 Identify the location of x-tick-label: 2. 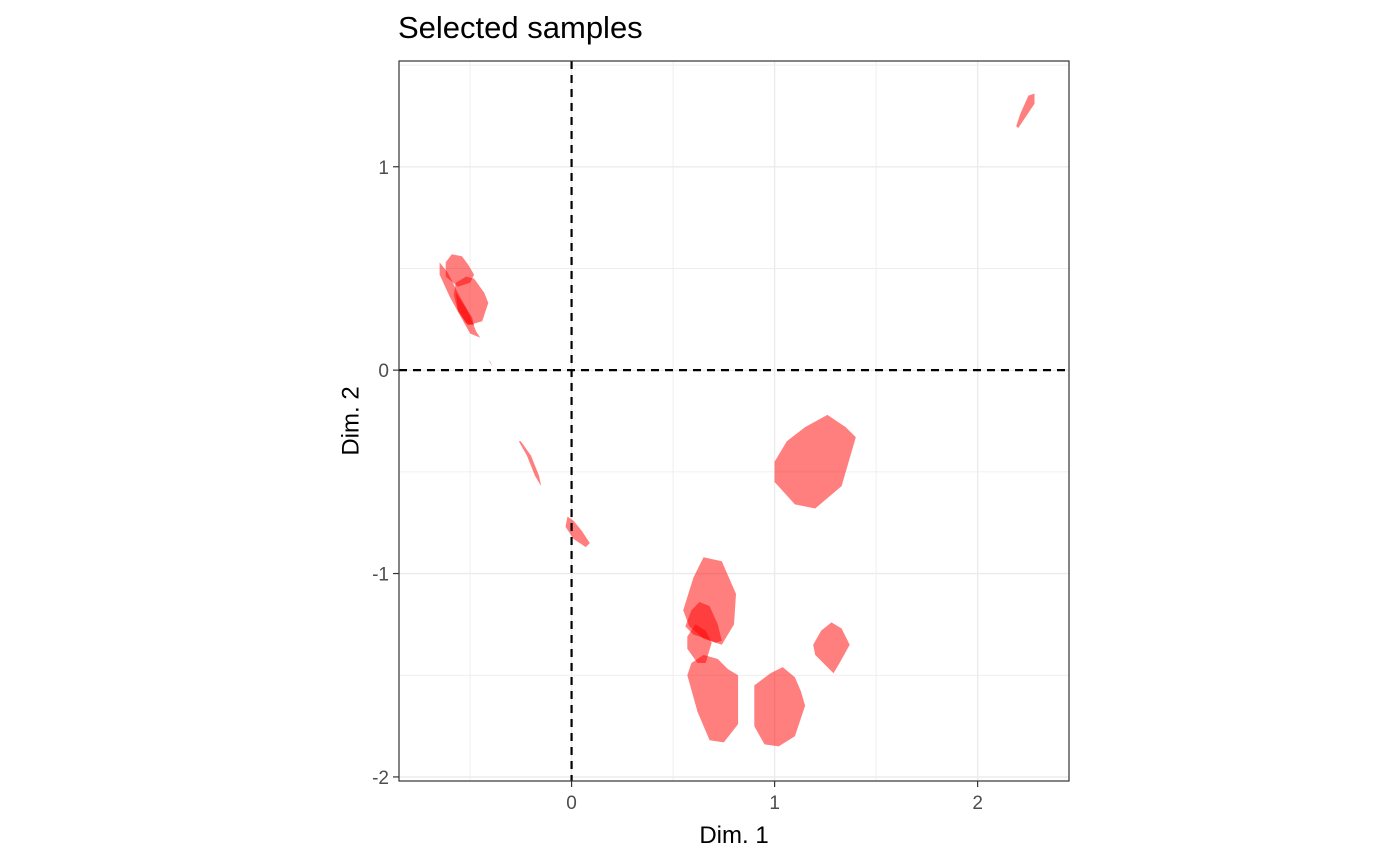
(977, 803).